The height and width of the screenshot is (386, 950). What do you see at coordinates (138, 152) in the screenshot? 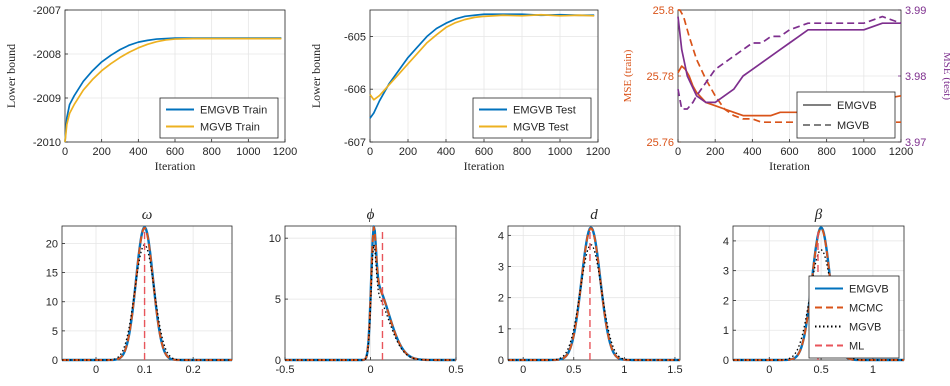
I see `lb-train-xtick-label: 400` at bounding box center [138, 152].